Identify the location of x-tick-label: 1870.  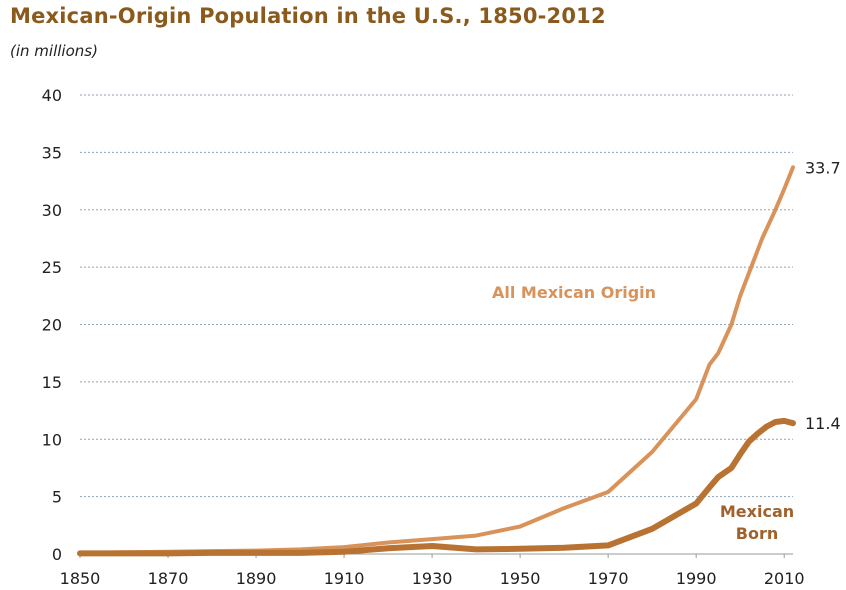
(168, 578).